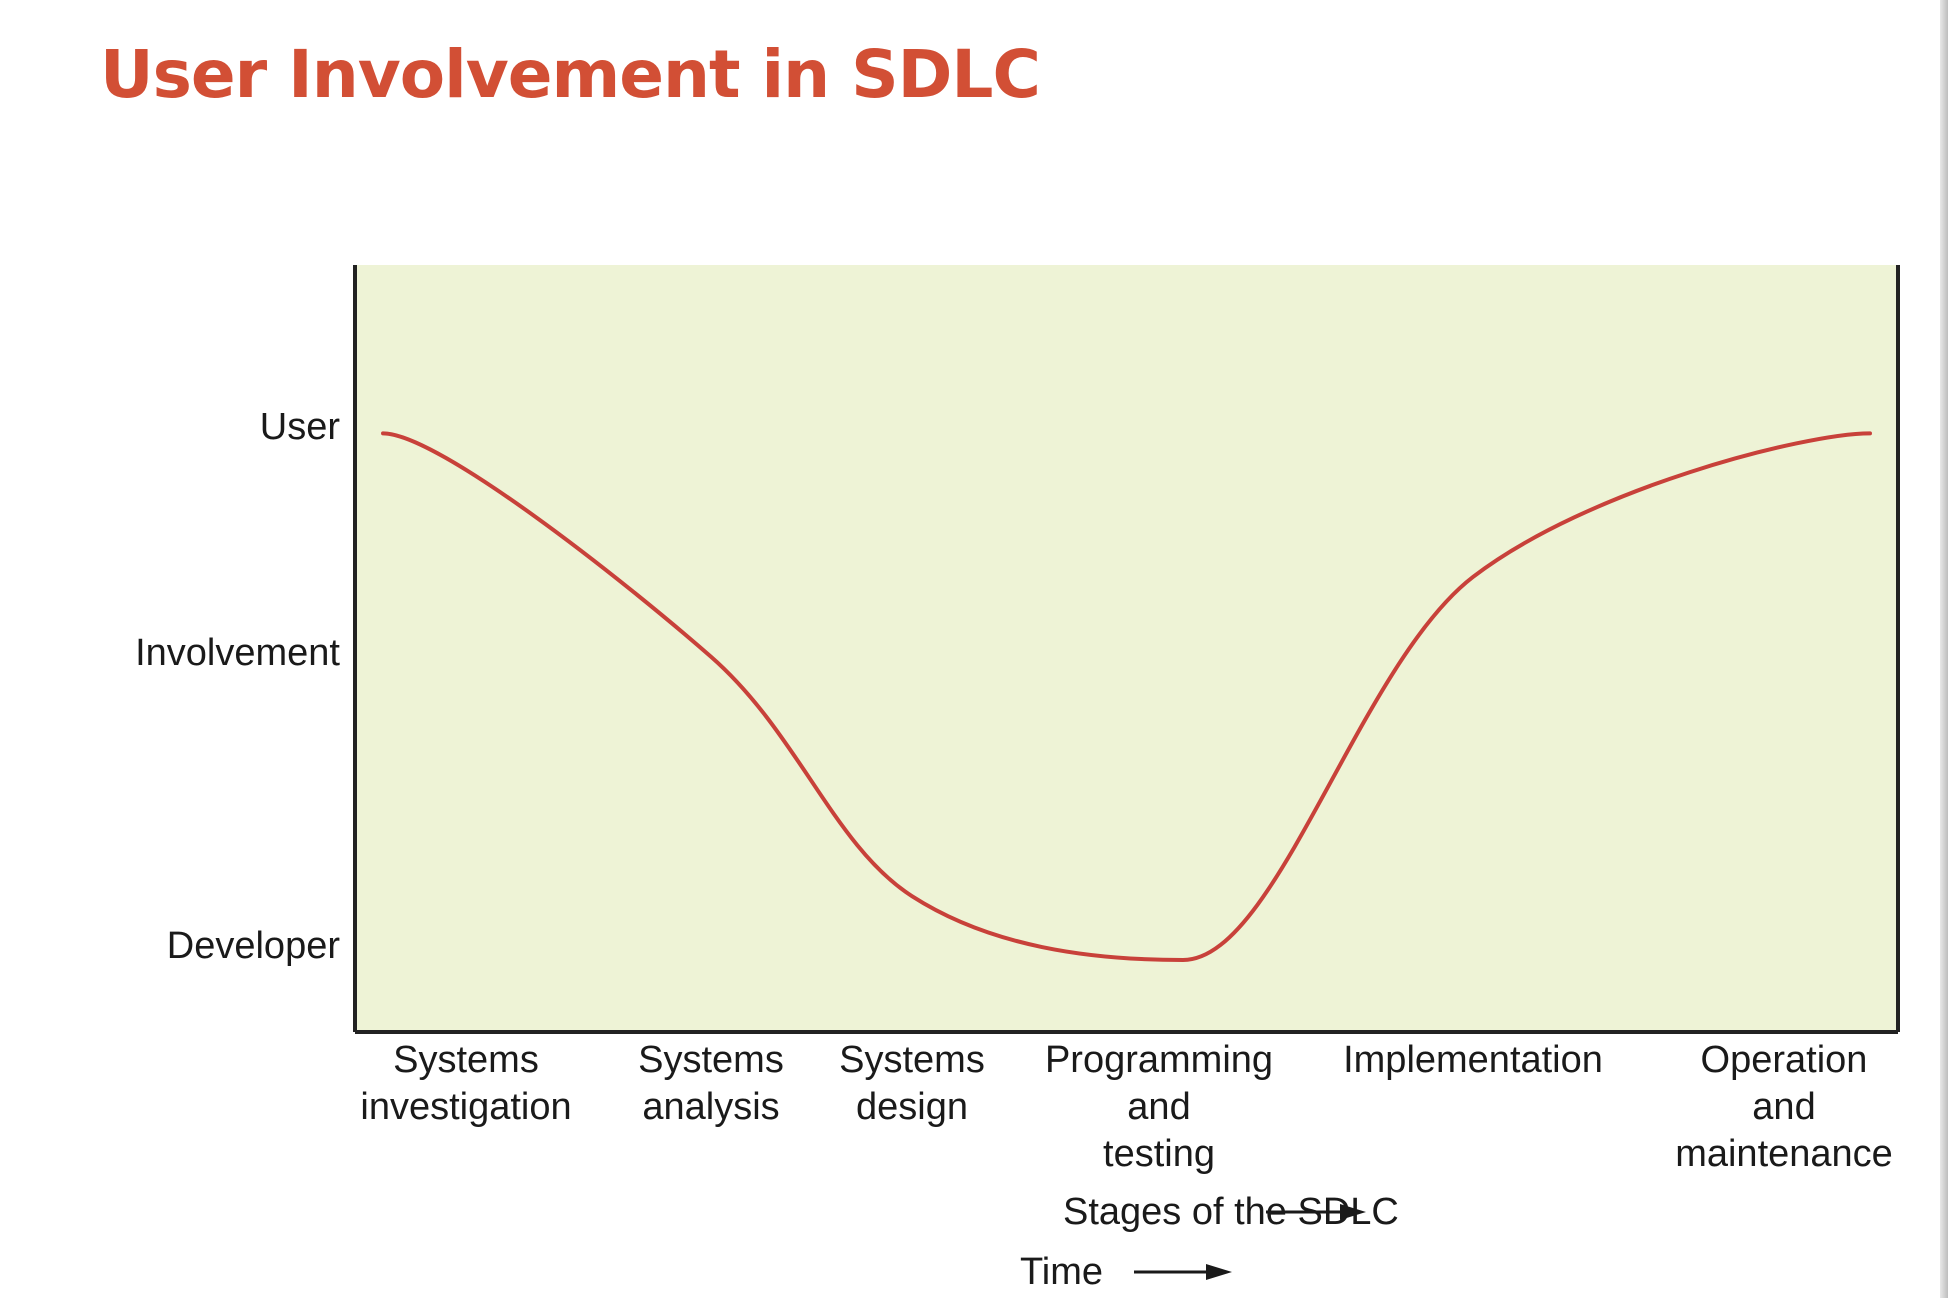  Describe the element at coordinates (465, 1083) in the screenshot. I see `x-tick-label-1: Systems investigation` at that location.